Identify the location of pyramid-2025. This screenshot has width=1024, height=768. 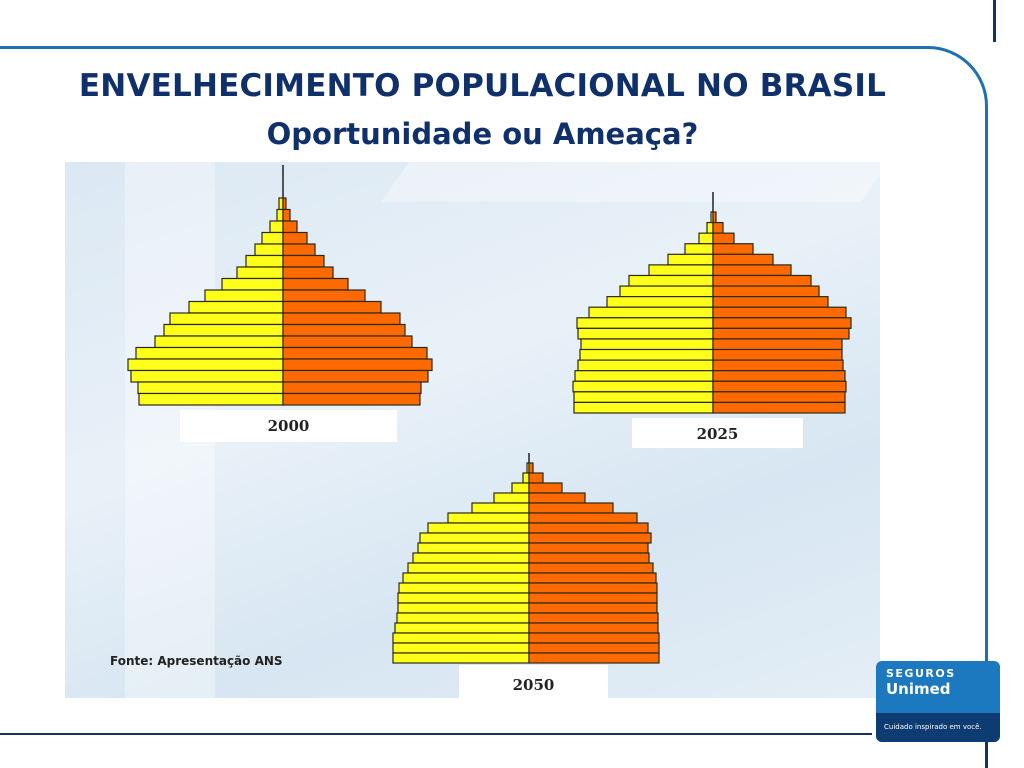
(712, 303).